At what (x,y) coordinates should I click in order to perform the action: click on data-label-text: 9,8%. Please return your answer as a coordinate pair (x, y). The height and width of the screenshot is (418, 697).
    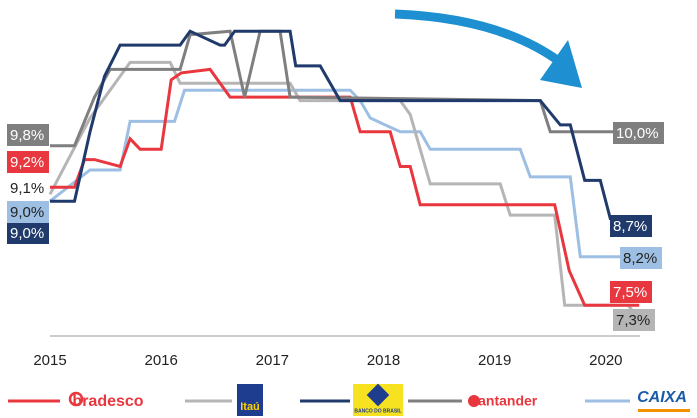
    Looking at the image, I should click on (27, 135).